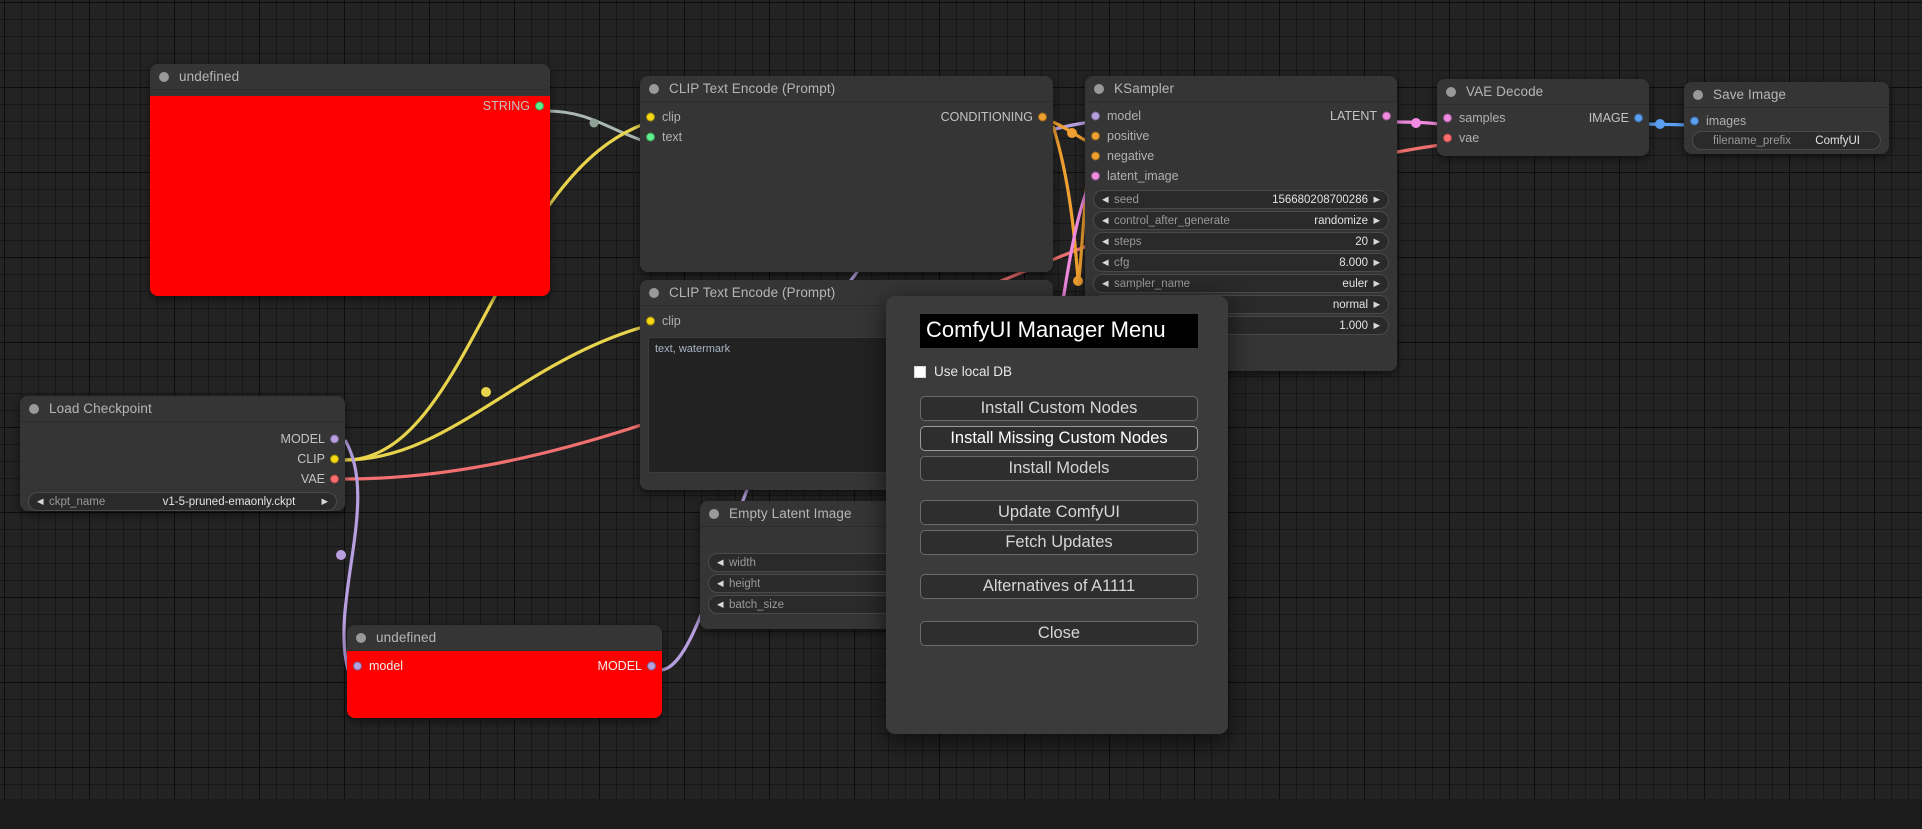  What do you see at coordinates (1786, 140) in the screenshot?
I see `widget-filename-prefix: ◀ filename_prefix ComfyUI ▶` at bounding box center [1786, 140].